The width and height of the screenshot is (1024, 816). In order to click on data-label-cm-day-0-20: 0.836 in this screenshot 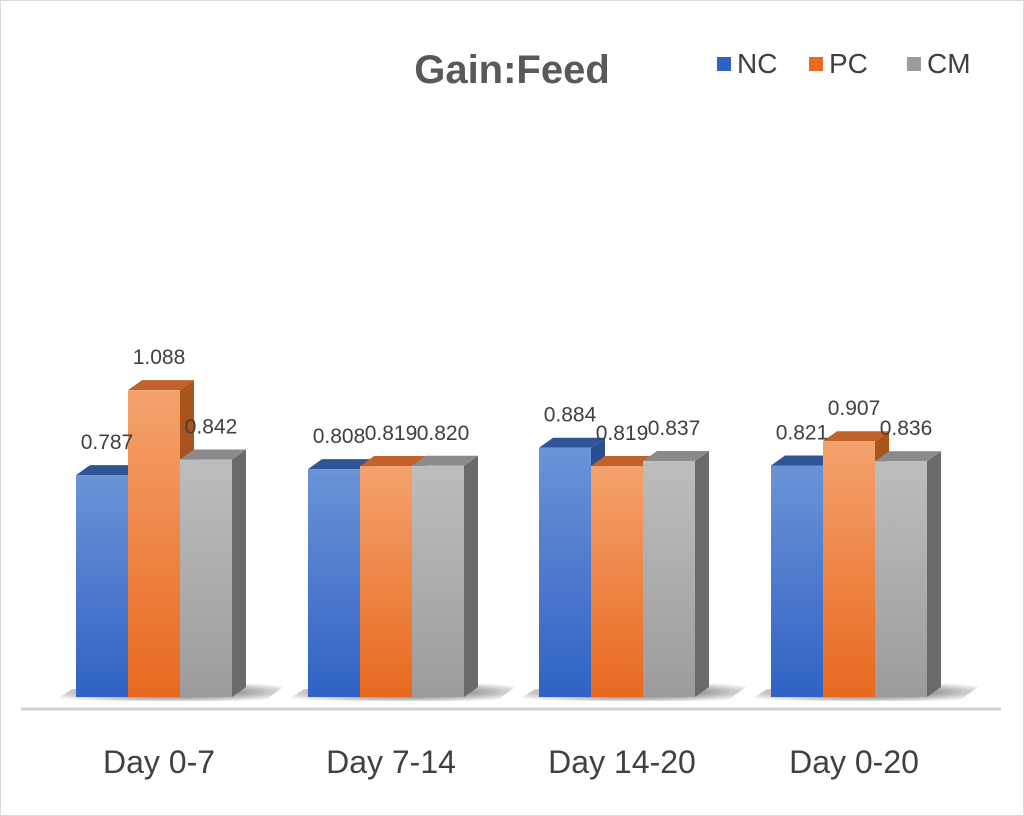, I will do `click(906, 428)`.